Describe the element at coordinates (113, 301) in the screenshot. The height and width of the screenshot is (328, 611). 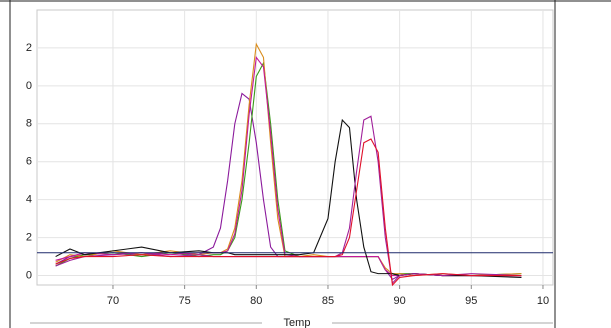
I see `x-tick-label: 70` at that location.